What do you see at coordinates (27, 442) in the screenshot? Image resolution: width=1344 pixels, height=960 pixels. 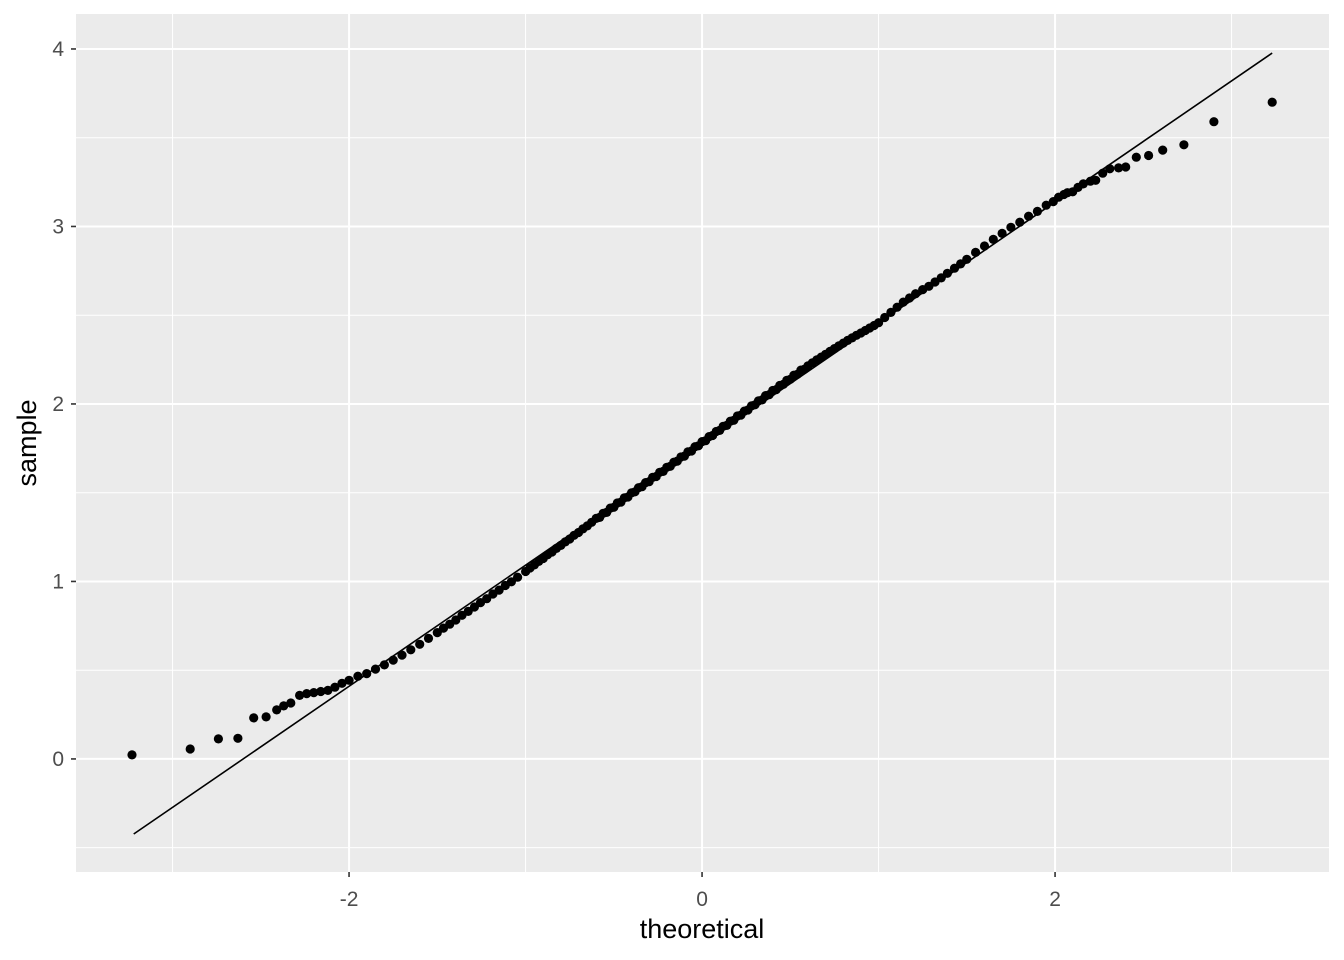 I see `y-axis-title: sample` at bounding box center [27, 442].